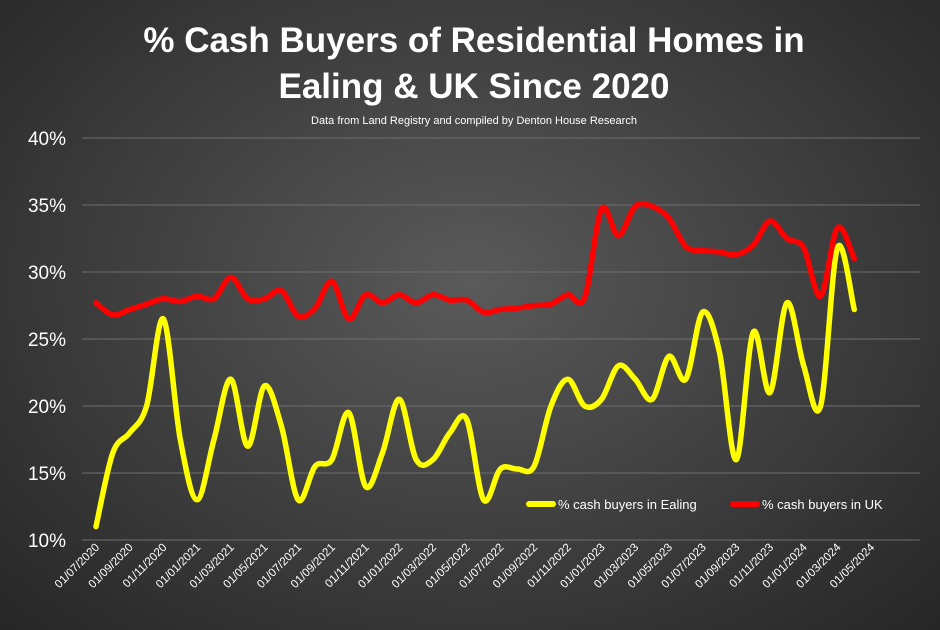 The image size is (940, 630). I want to click on y-axis-labels: 10% 15% 20% 25% 30% 35% 40%, so click(47, 340).